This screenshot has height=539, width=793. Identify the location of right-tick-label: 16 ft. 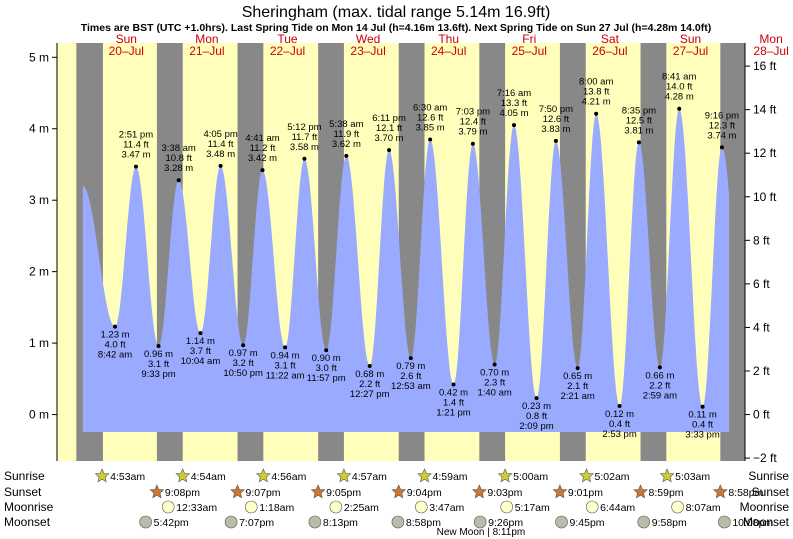
(765, 66).